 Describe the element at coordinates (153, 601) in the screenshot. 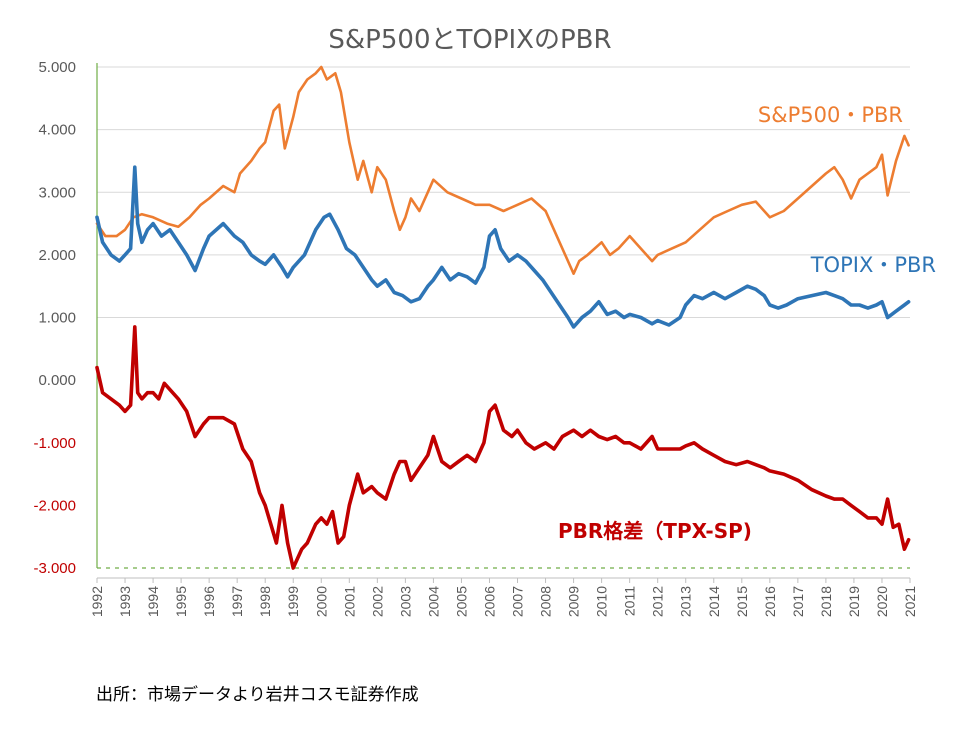

I see `x-tick-label: 1994` at that location.